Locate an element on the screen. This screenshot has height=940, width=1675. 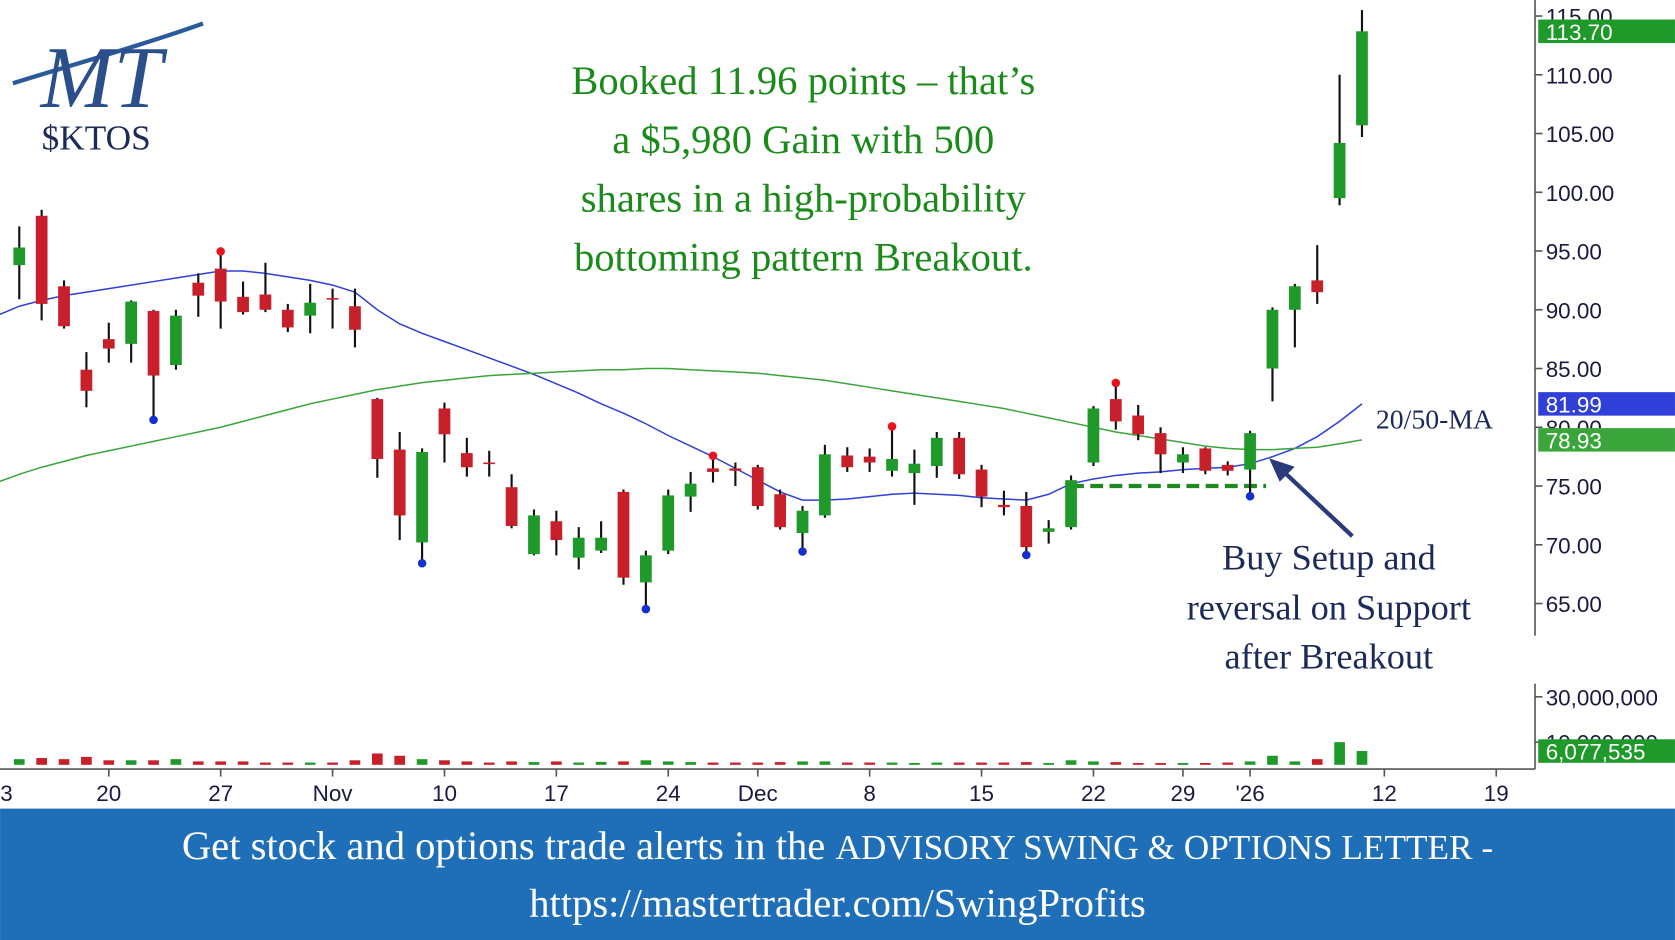
headline-line: shares in a high-probability is located at coordinates (804, 198).